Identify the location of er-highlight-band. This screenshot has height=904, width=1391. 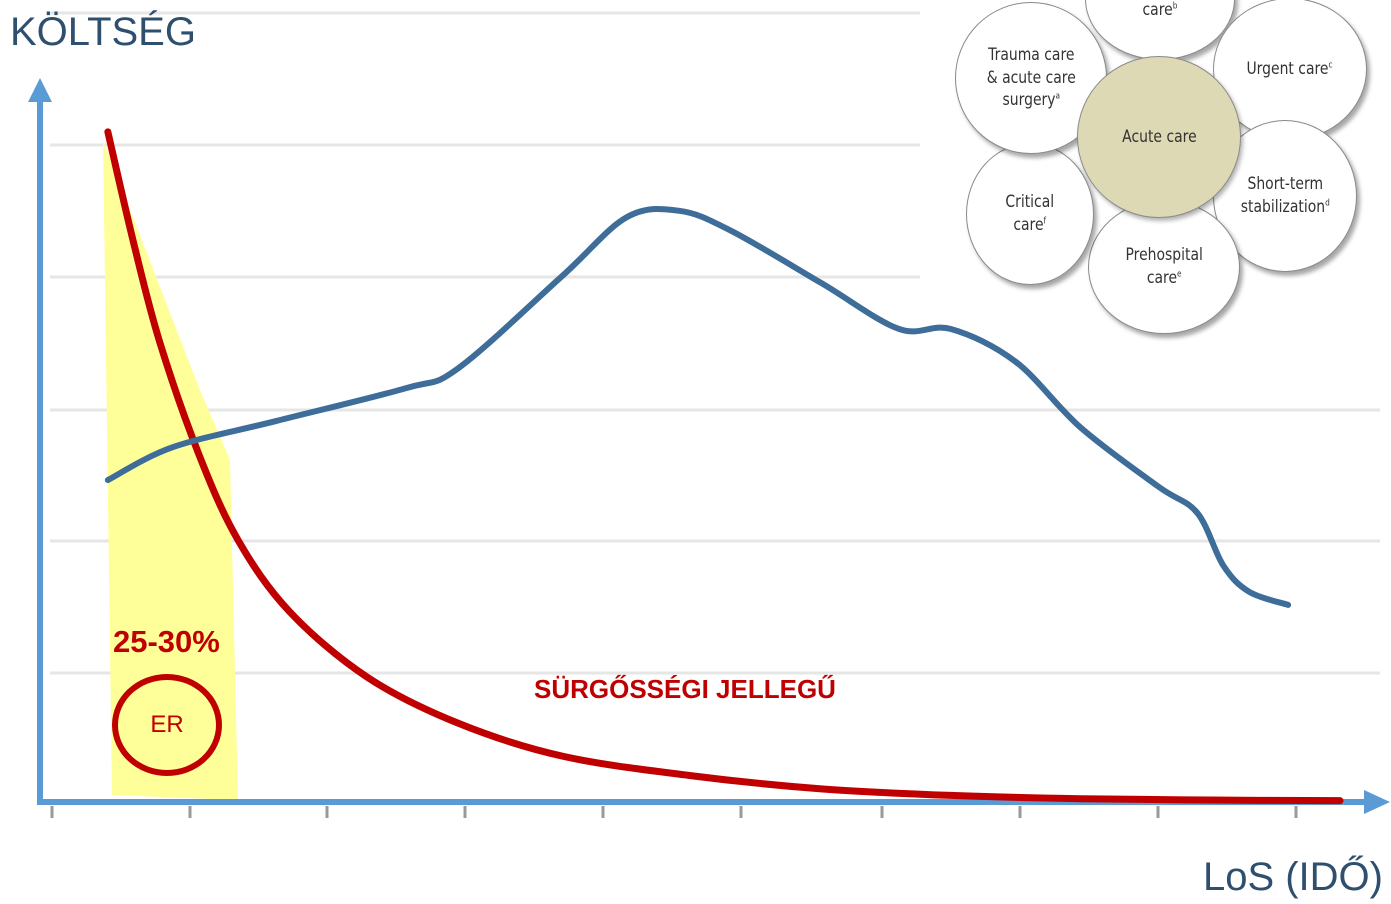
(170, 470).